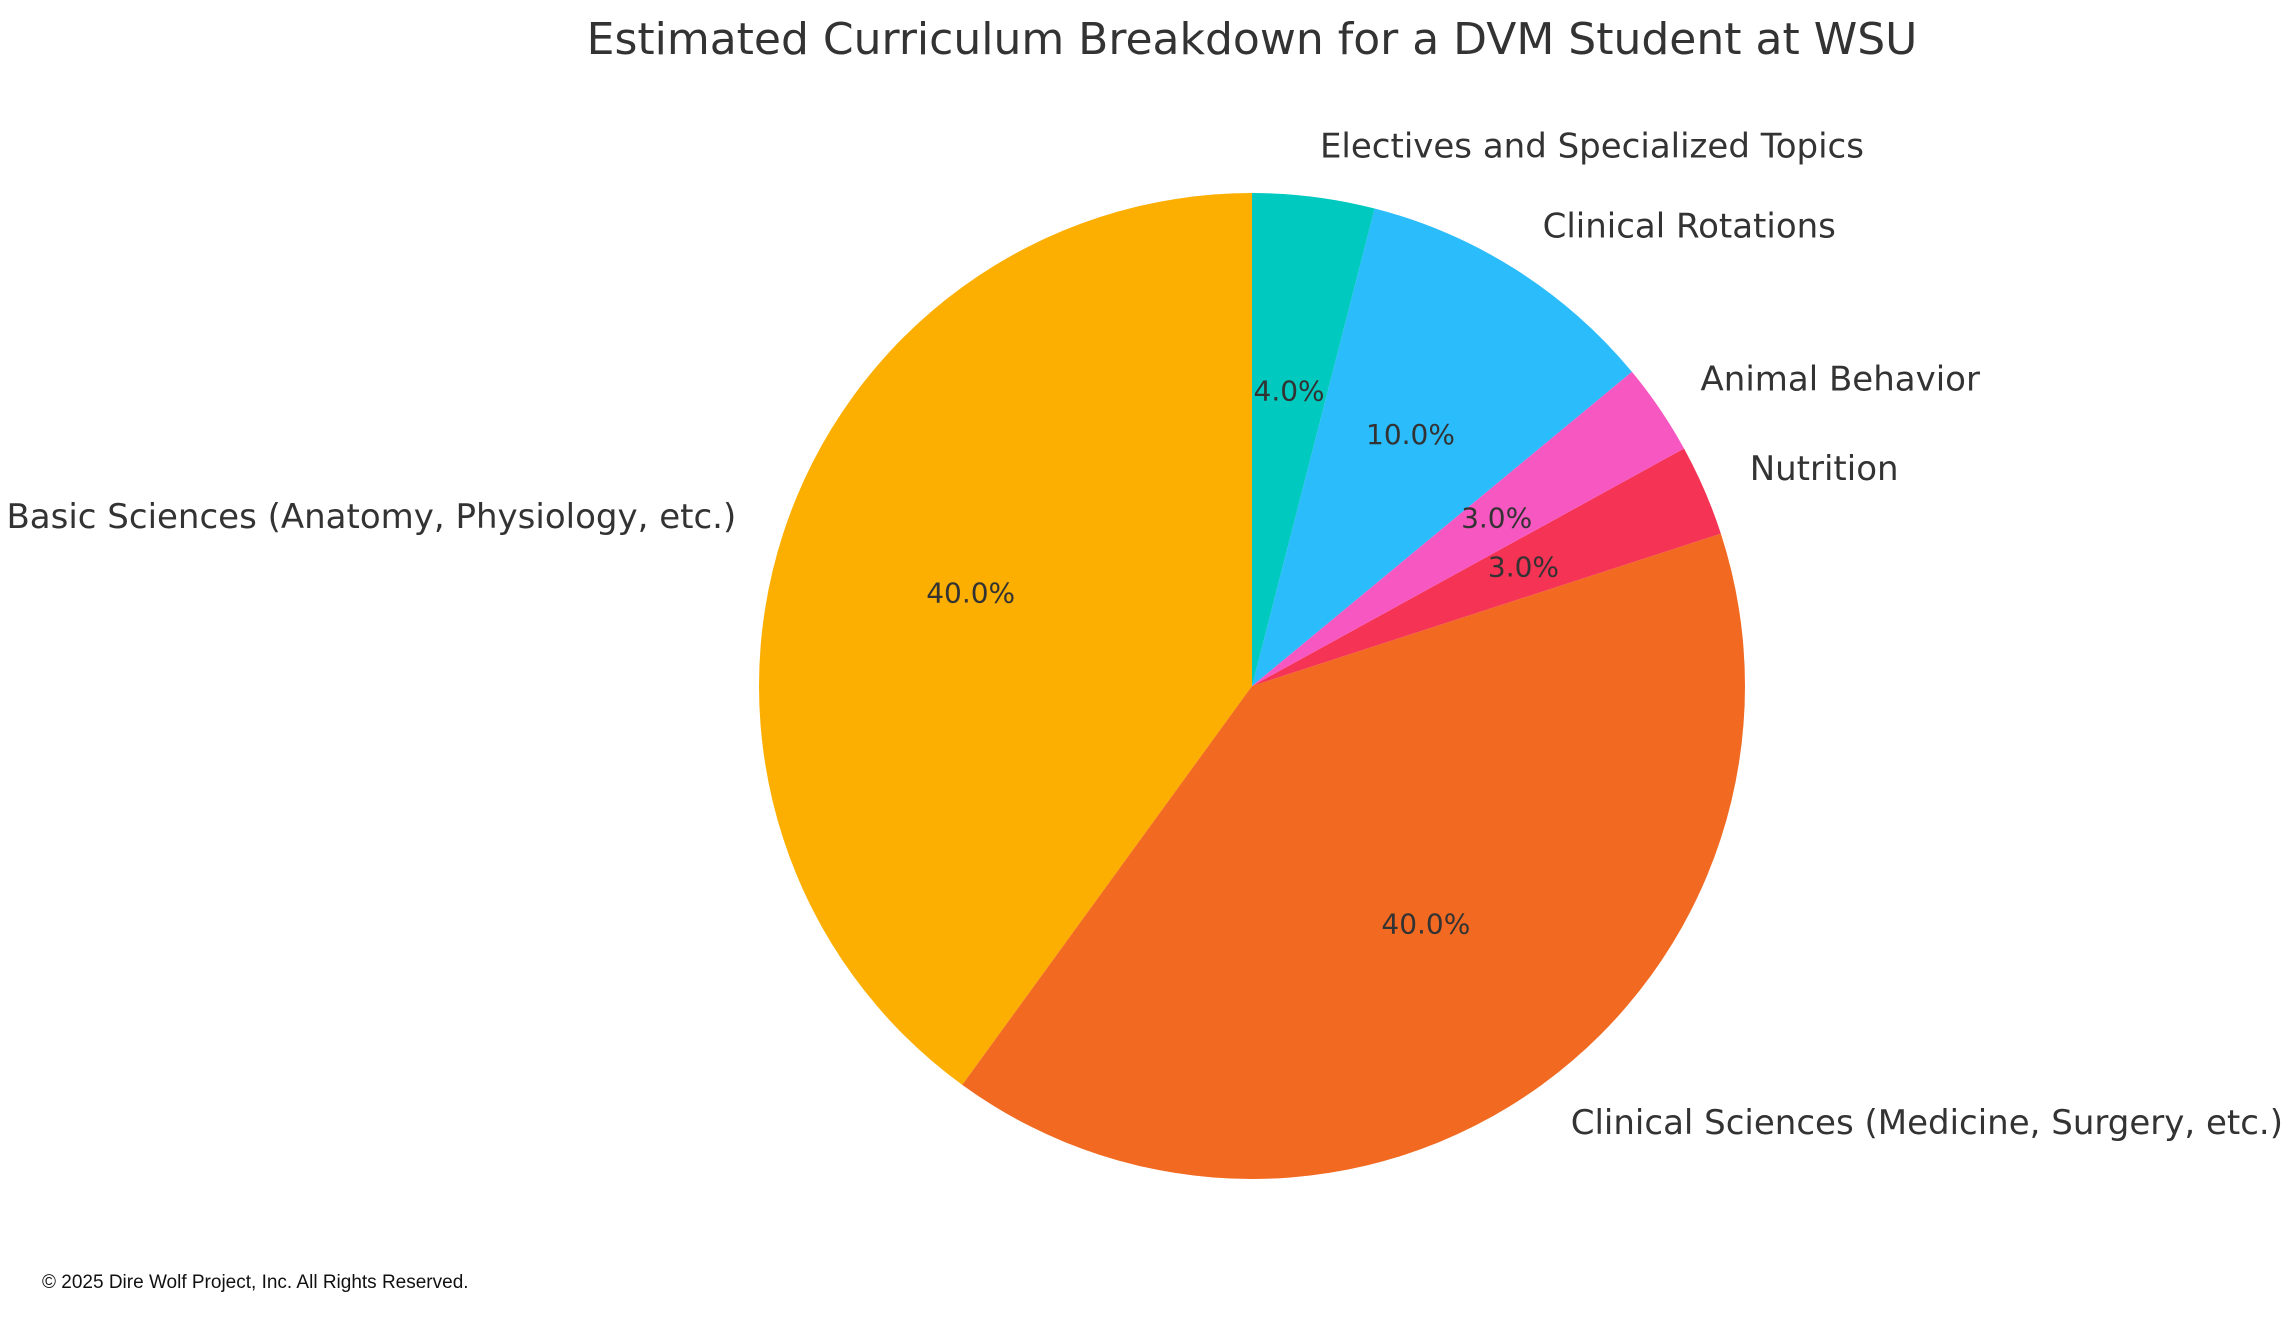  I want to click on slice-clinical-rotations, so click(1442, 447).